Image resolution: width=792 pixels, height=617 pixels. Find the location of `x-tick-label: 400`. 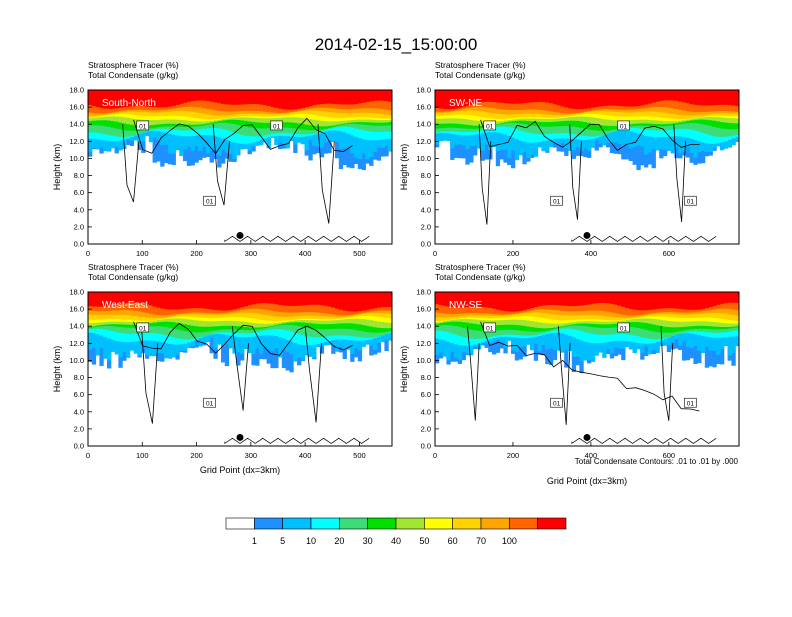

x-tick-label: 400 is located at coordinates (305, 253).